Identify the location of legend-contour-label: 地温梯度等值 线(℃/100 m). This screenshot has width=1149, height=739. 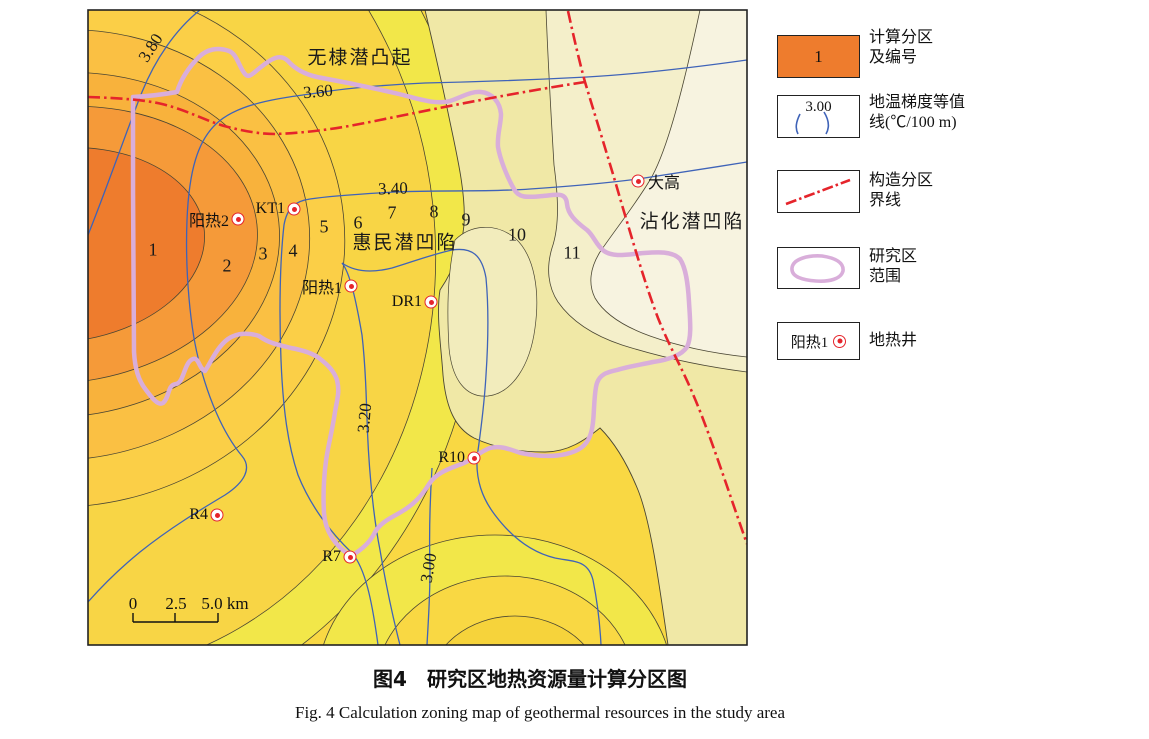
(917, 112).